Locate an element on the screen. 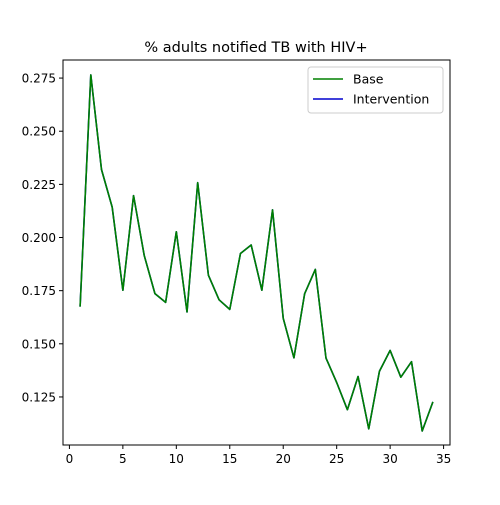  legend: Base Intervention is located at coordinates (375, 90).